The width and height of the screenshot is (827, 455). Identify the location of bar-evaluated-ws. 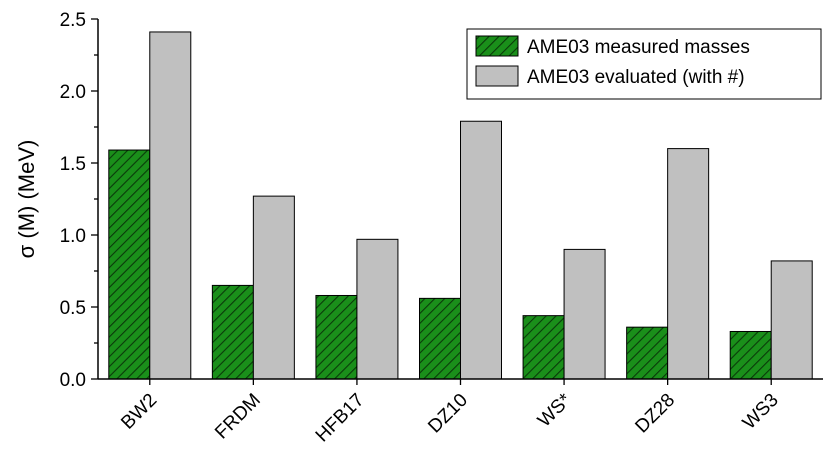
(584, 314).